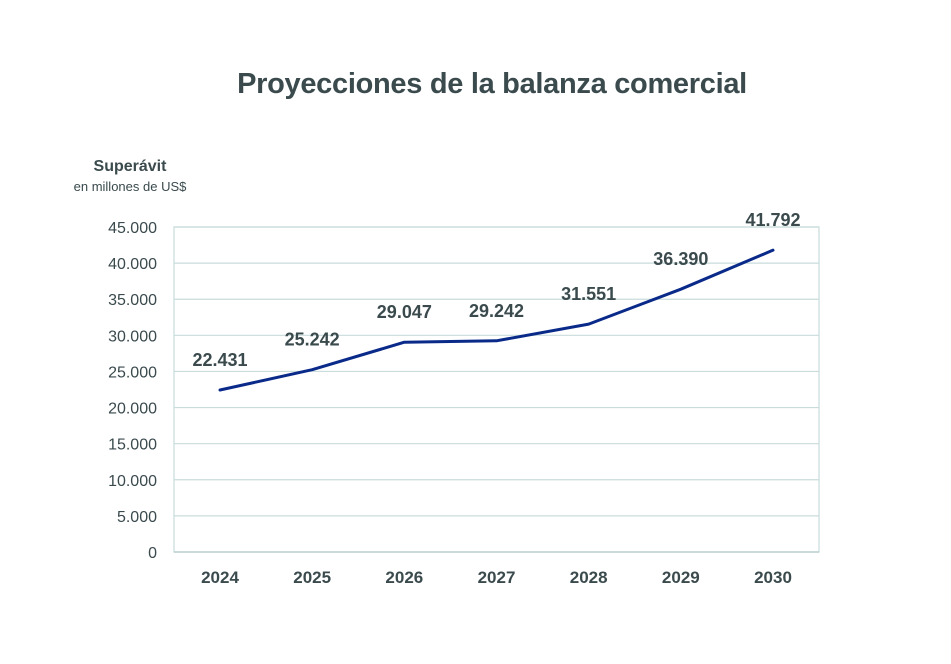 The height and width of the screenshot is (664, 951). Describe the element at coordinates (404, 312) in the screenshot. I see `data-label: 29.047` at that location.